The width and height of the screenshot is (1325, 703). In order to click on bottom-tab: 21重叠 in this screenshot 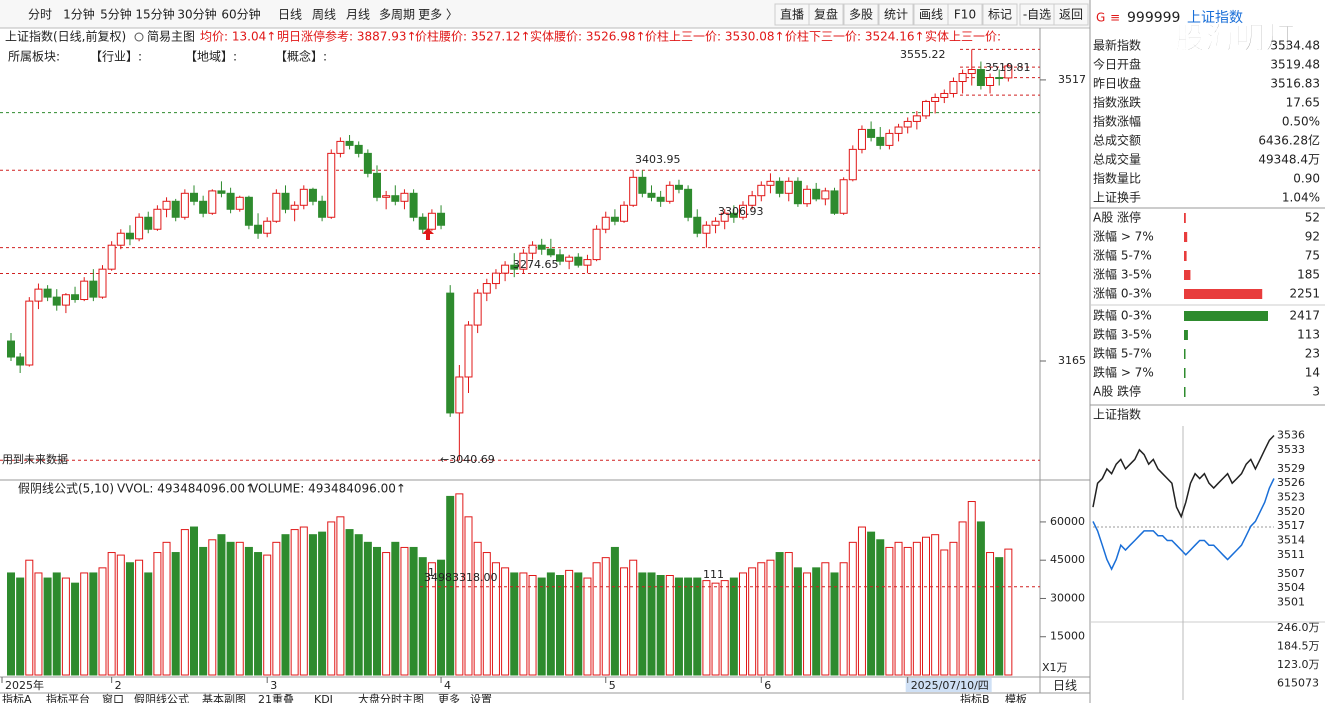, I will do `click(276, 697)`.